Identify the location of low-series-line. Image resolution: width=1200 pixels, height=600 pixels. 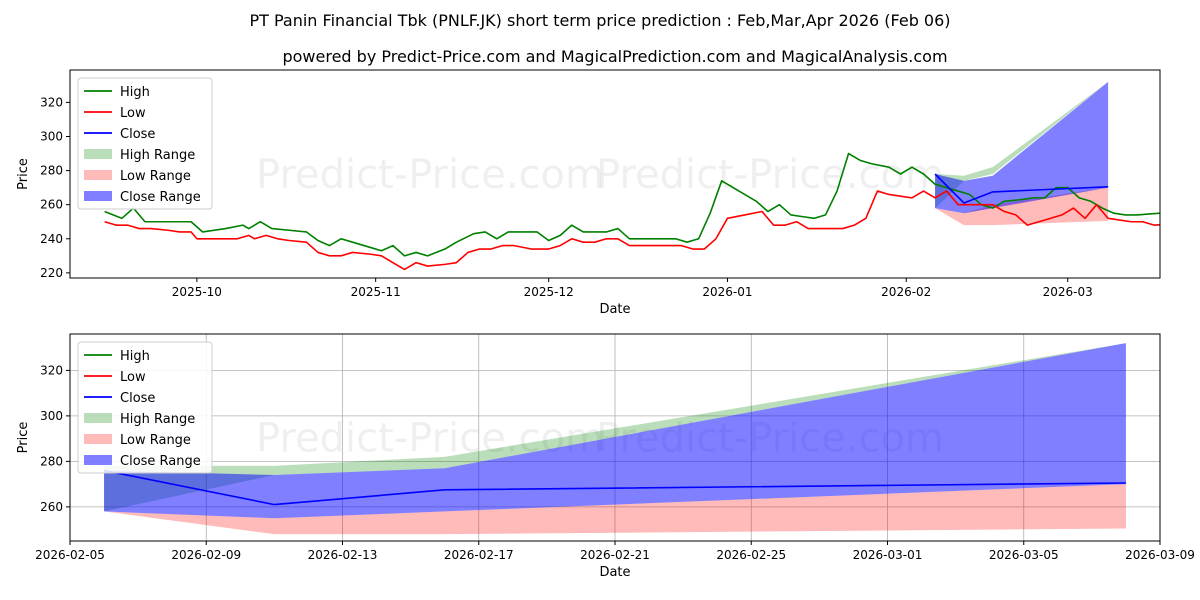
(632, 230).